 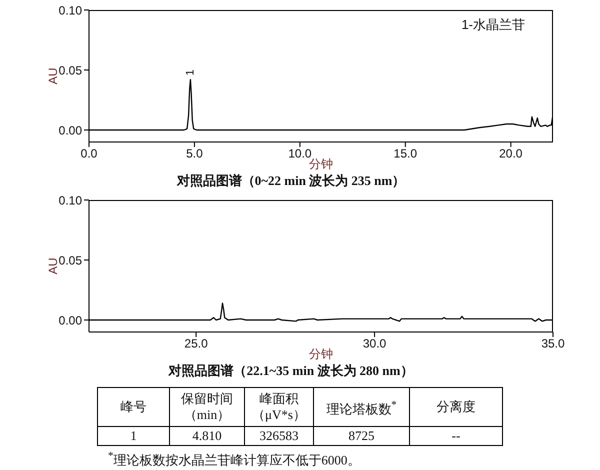 I want to click on text: 保留时间（min）, so click(x=207, y=407).